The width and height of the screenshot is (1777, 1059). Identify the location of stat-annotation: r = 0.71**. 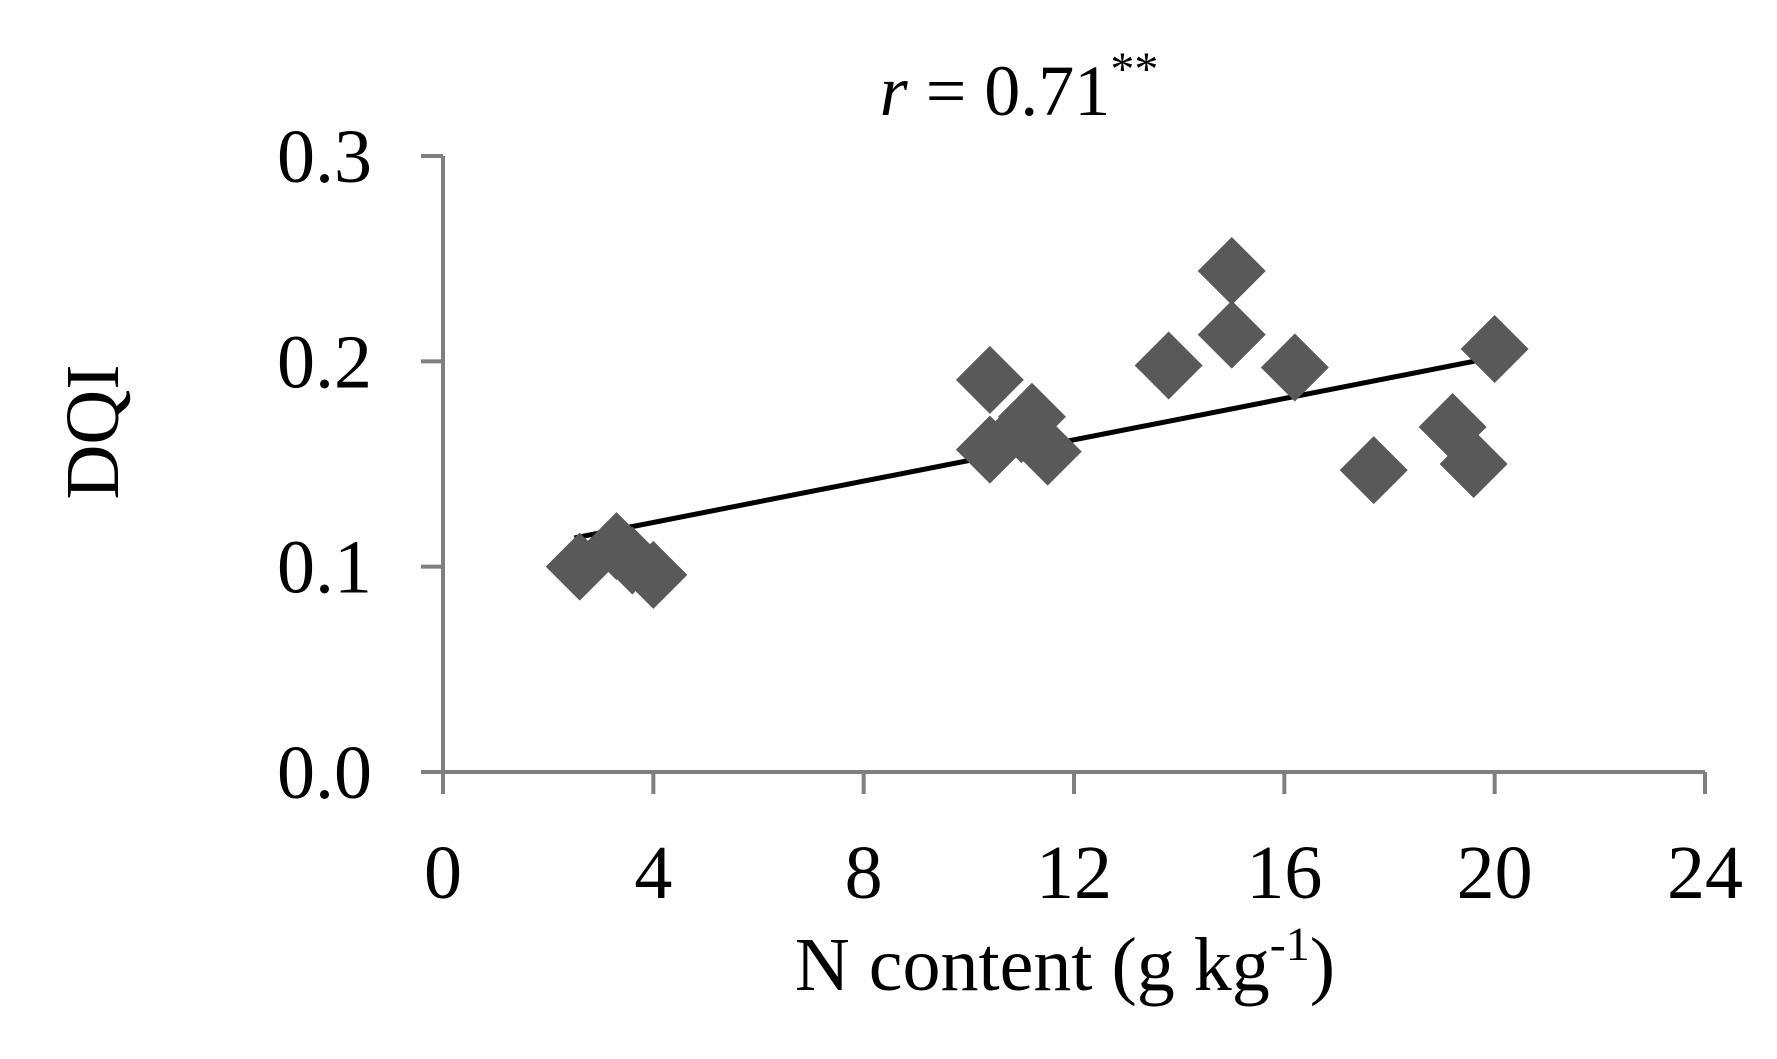
(1019, 87).